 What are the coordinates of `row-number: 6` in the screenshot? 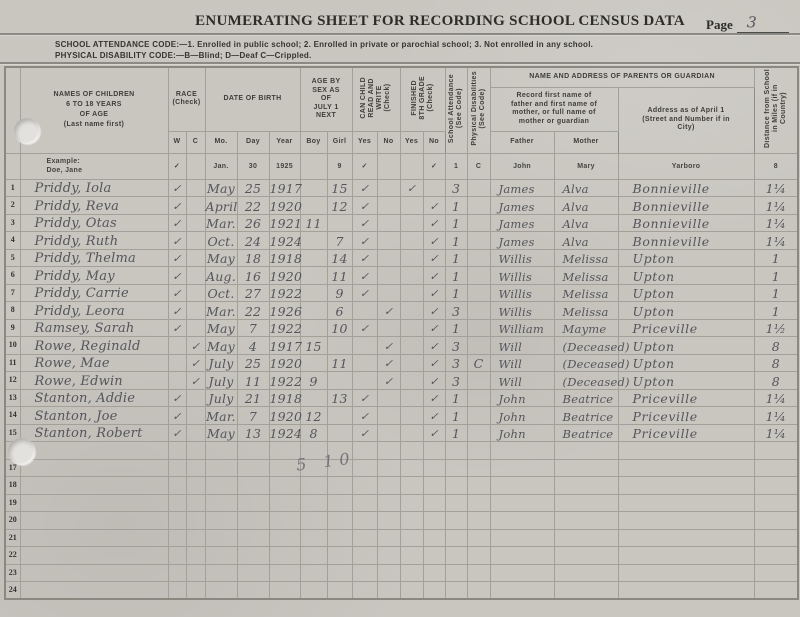 It's located at (12, 275).